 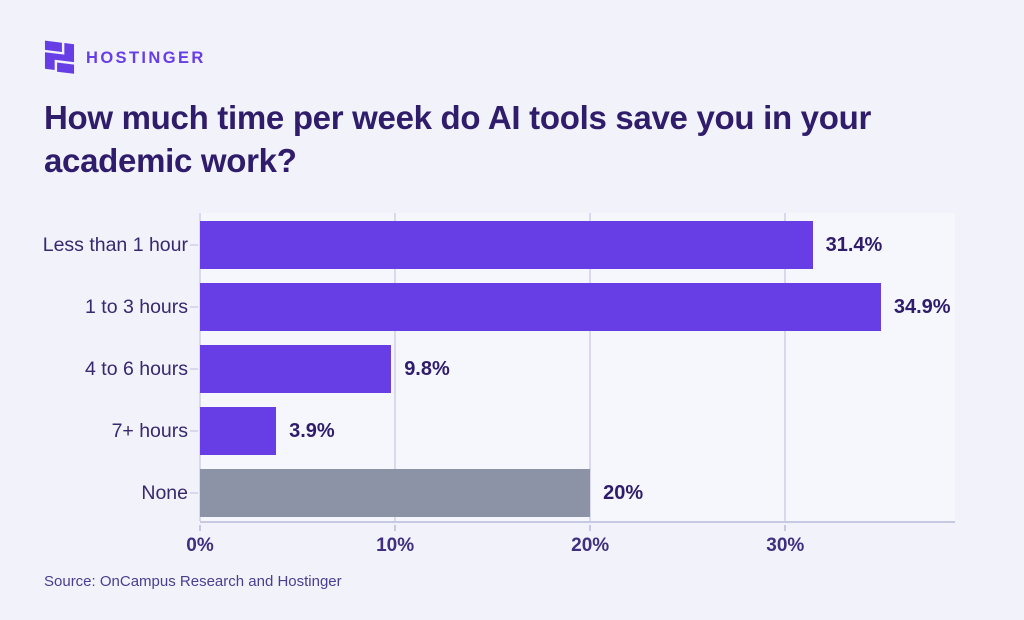 I want to click on value-label: 20%, so click(x=623, y=492).